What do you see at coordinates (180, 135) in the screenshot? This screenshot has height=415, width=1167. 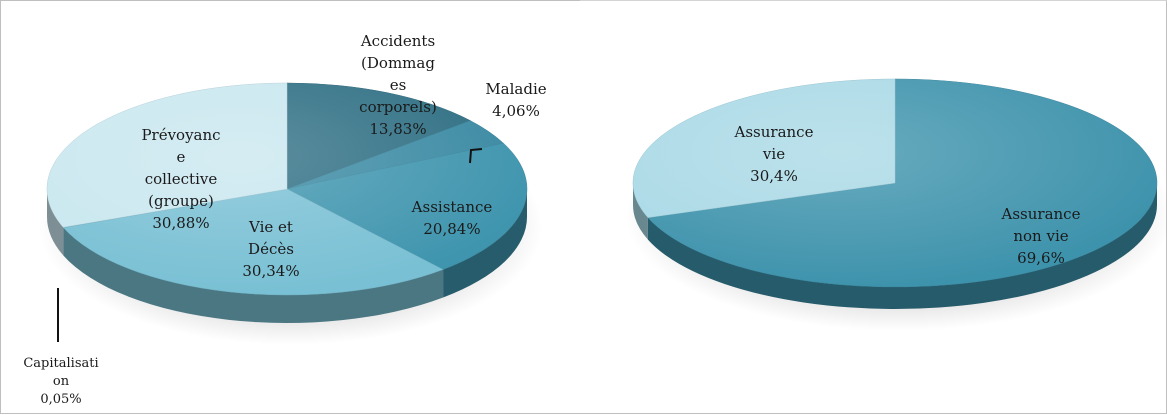 I see `svg-text: Prévoyanc` at bounding box center [180, 135].